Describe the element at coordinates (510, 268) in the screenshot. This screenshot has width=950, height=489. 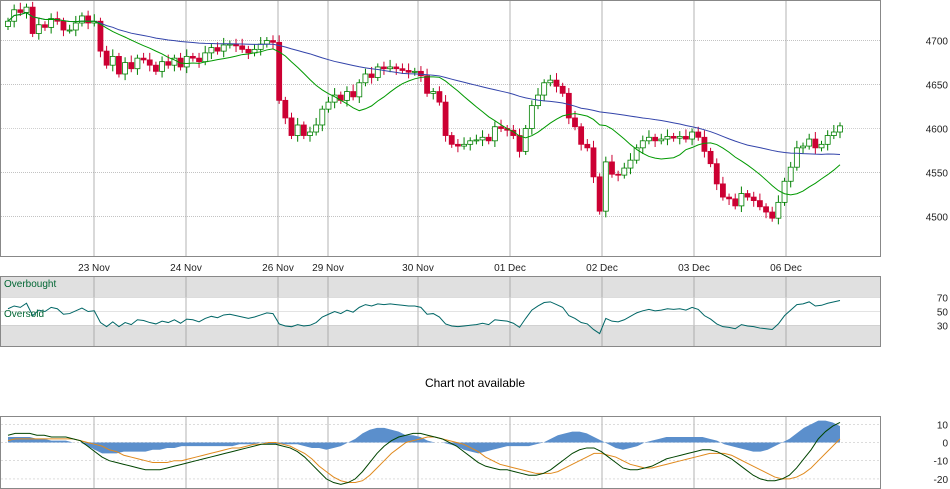
I see `date-label: 01 Dec` at that location.